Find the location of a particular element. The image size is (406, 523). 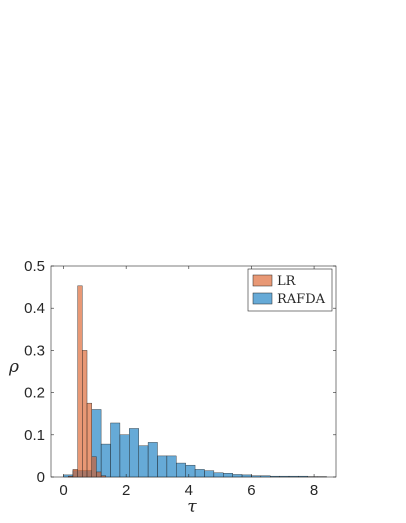

legend-swatch-rafda is located at coordinates (262, 298).